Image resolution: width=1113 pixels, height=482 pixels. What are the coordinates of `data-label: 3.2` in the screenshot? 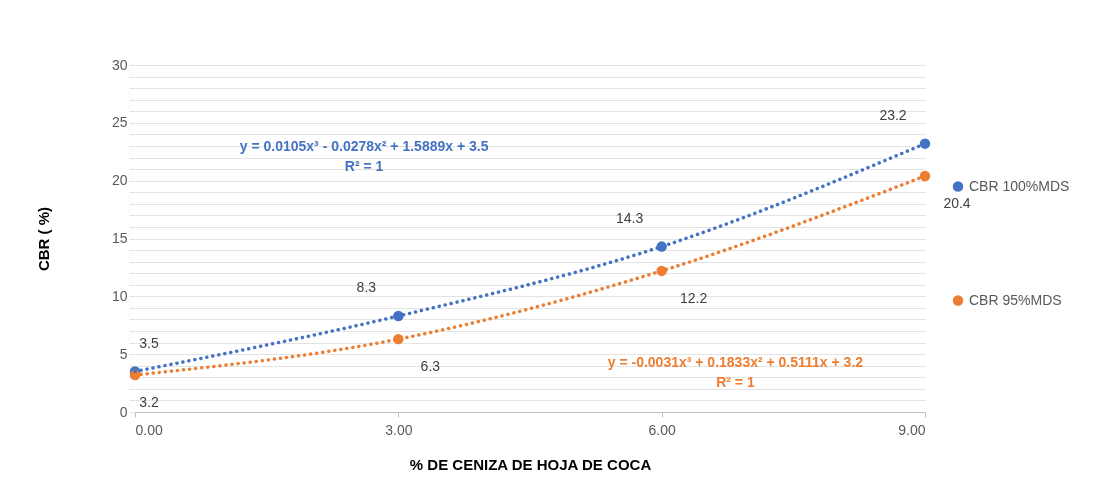 It's located at (149, 401).